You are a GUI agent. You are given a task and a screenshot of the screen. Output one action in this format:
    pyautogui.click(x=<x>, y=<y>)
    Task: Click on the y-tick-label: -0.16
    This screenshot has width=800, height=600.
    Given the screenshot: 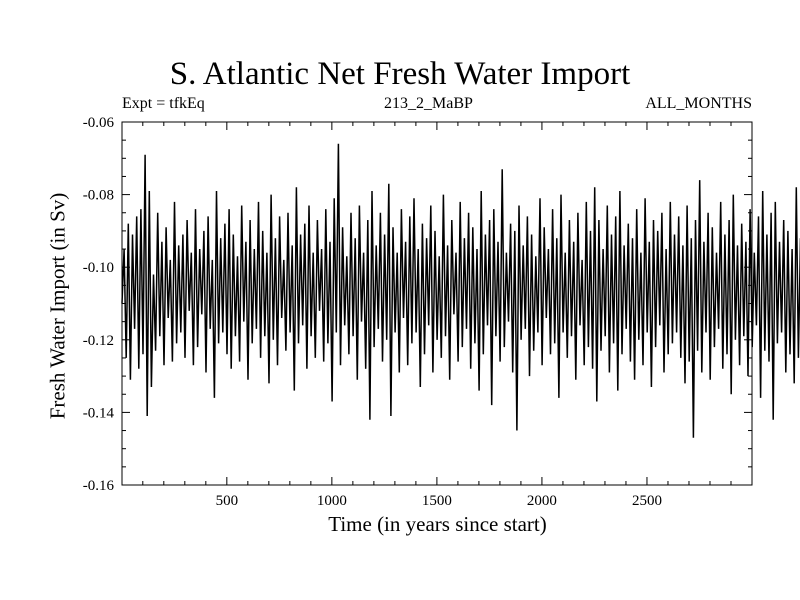 What is the action you would take?
    pyautogui.click(x=99, y=486)
    